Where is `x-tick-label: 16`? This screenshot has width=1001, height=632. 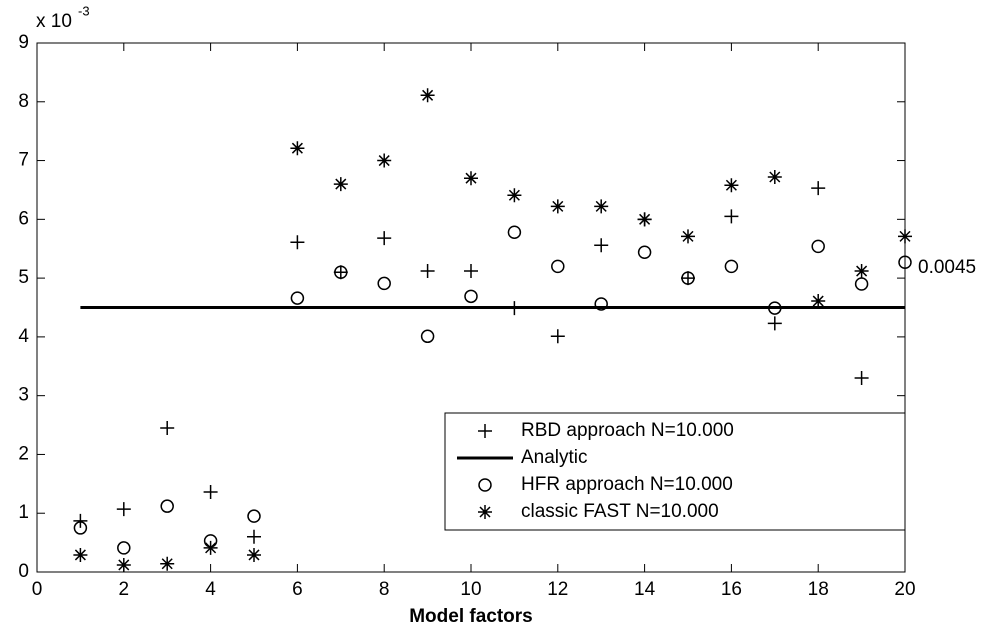 x-tick-label: 16 is located at coordinates (731, 589).